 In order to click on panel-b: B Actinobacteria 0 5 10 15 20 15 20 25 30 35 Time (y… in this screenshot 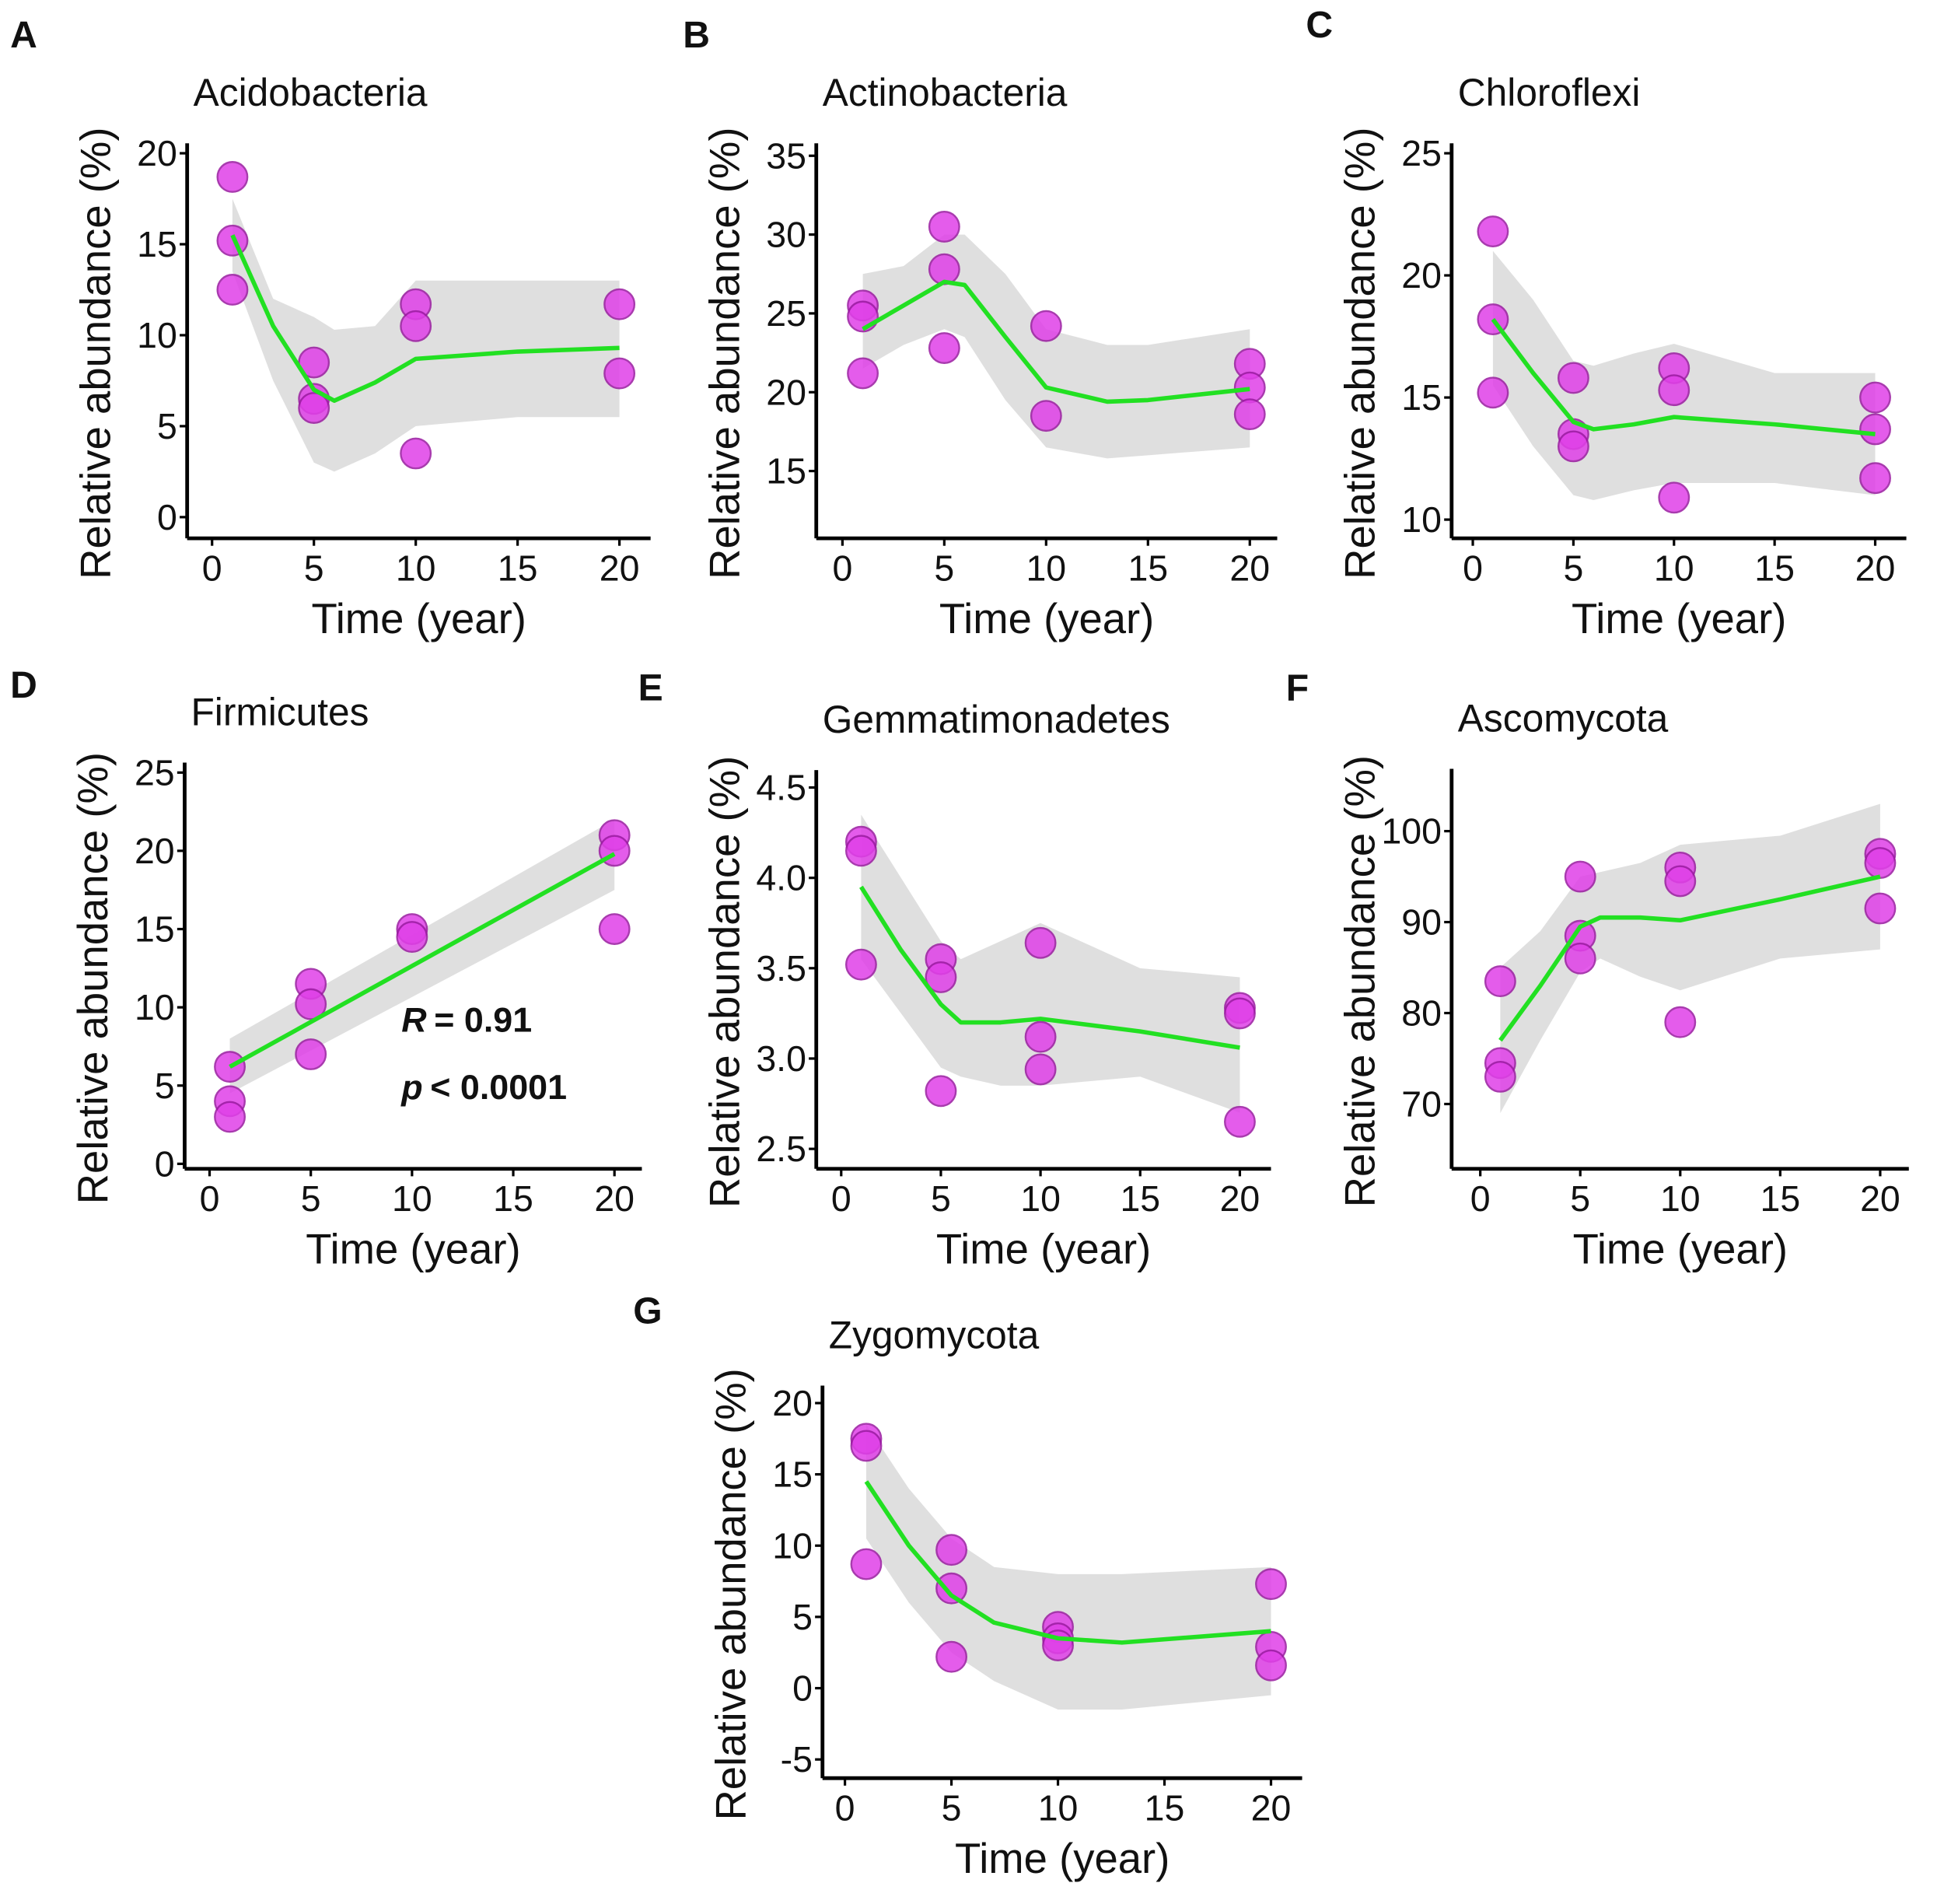, I will do `click(980, 328)`.